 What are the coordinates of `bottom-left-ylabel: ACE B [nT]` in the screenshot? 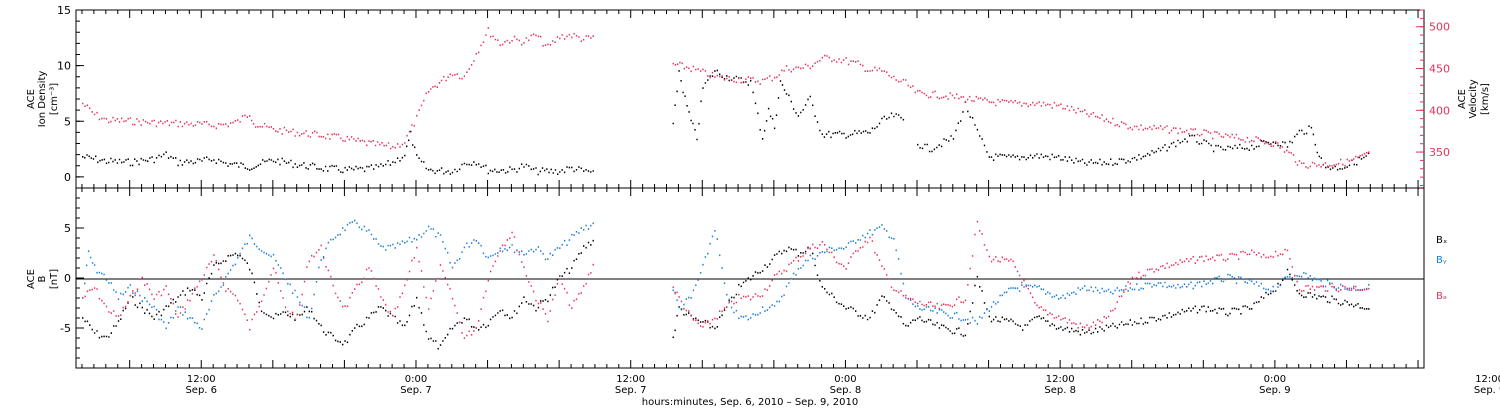 It's located at (43, 279).